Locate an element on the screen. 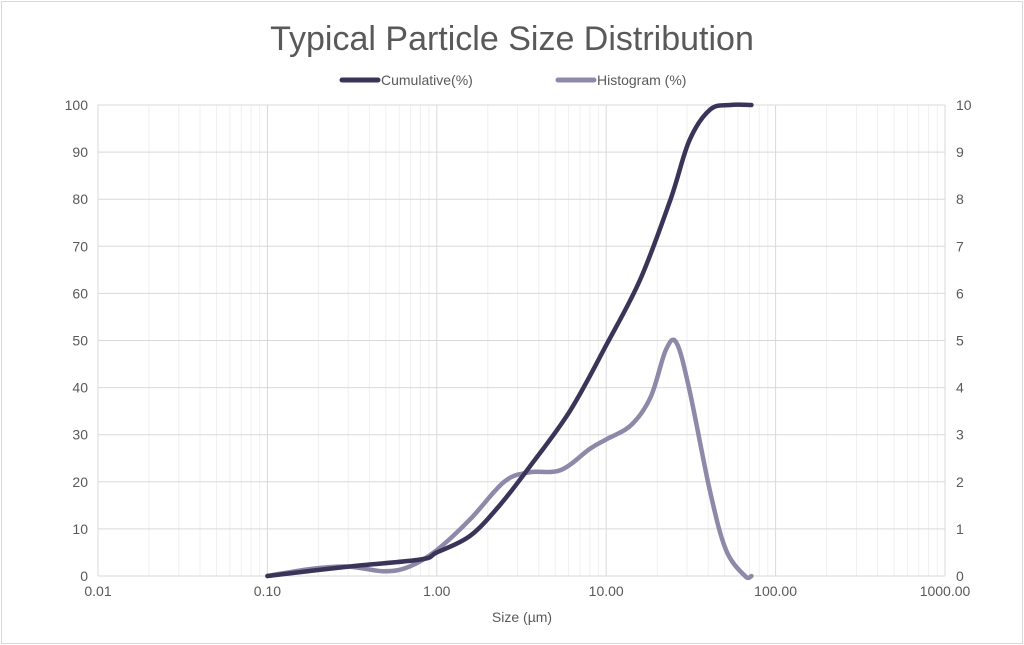 This screenshot has height=645, width=1024. y2-tick-label: 9 is located at coordinates (960, 152).